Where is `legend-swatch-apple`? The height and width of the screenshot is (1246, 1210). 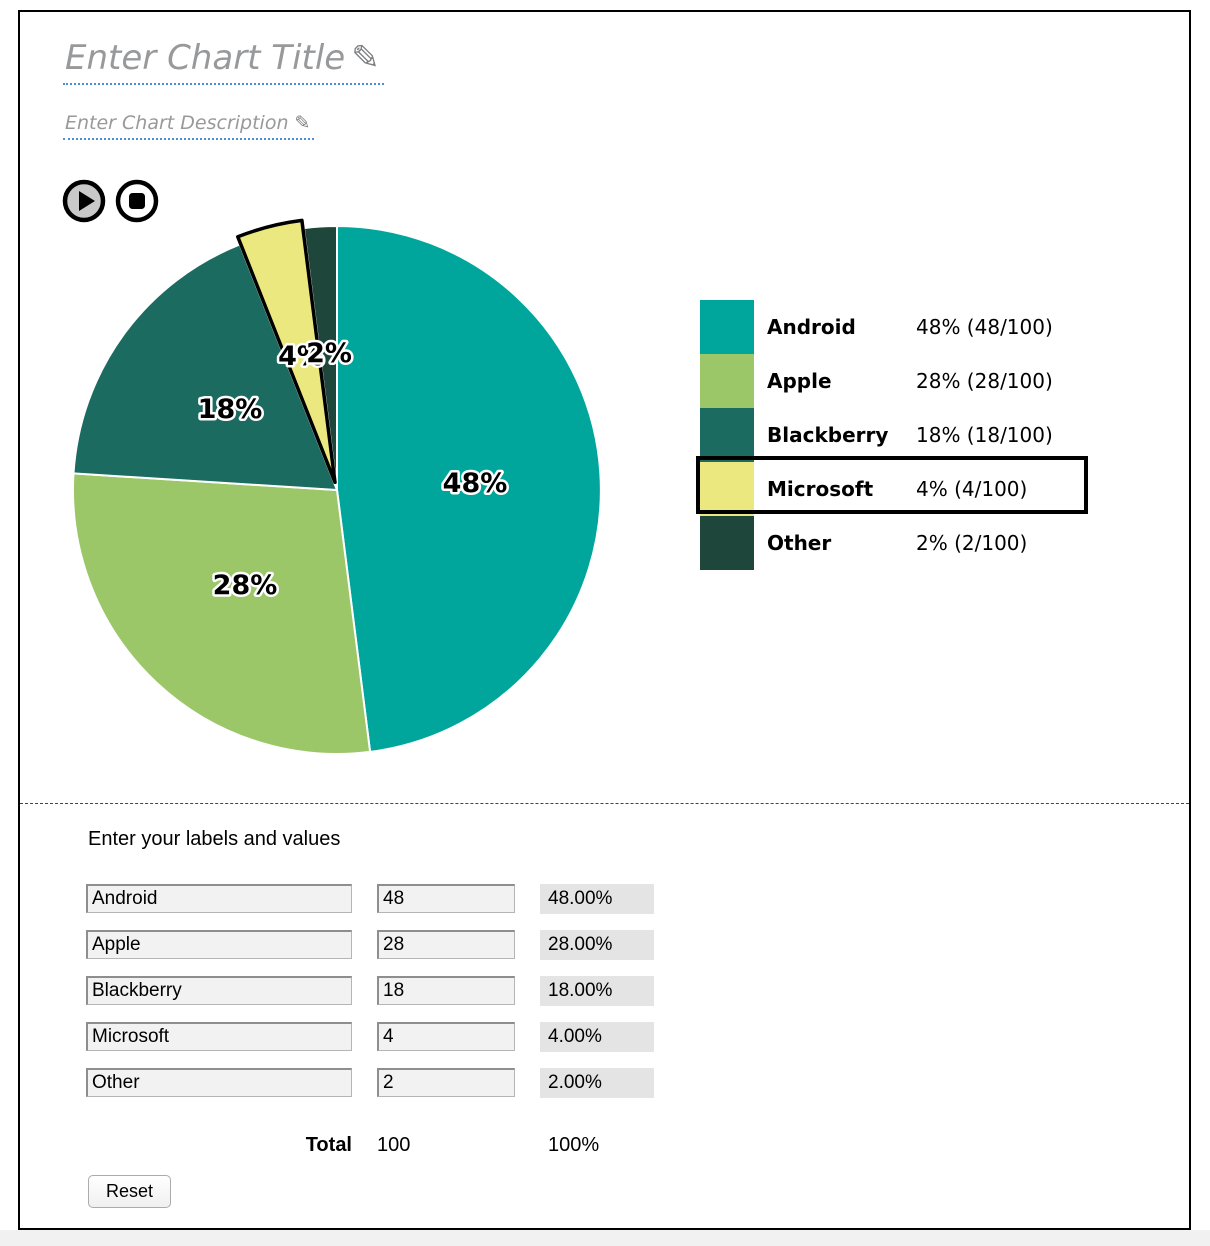
legend-swatch-apple is located at coordinates (727, 381).